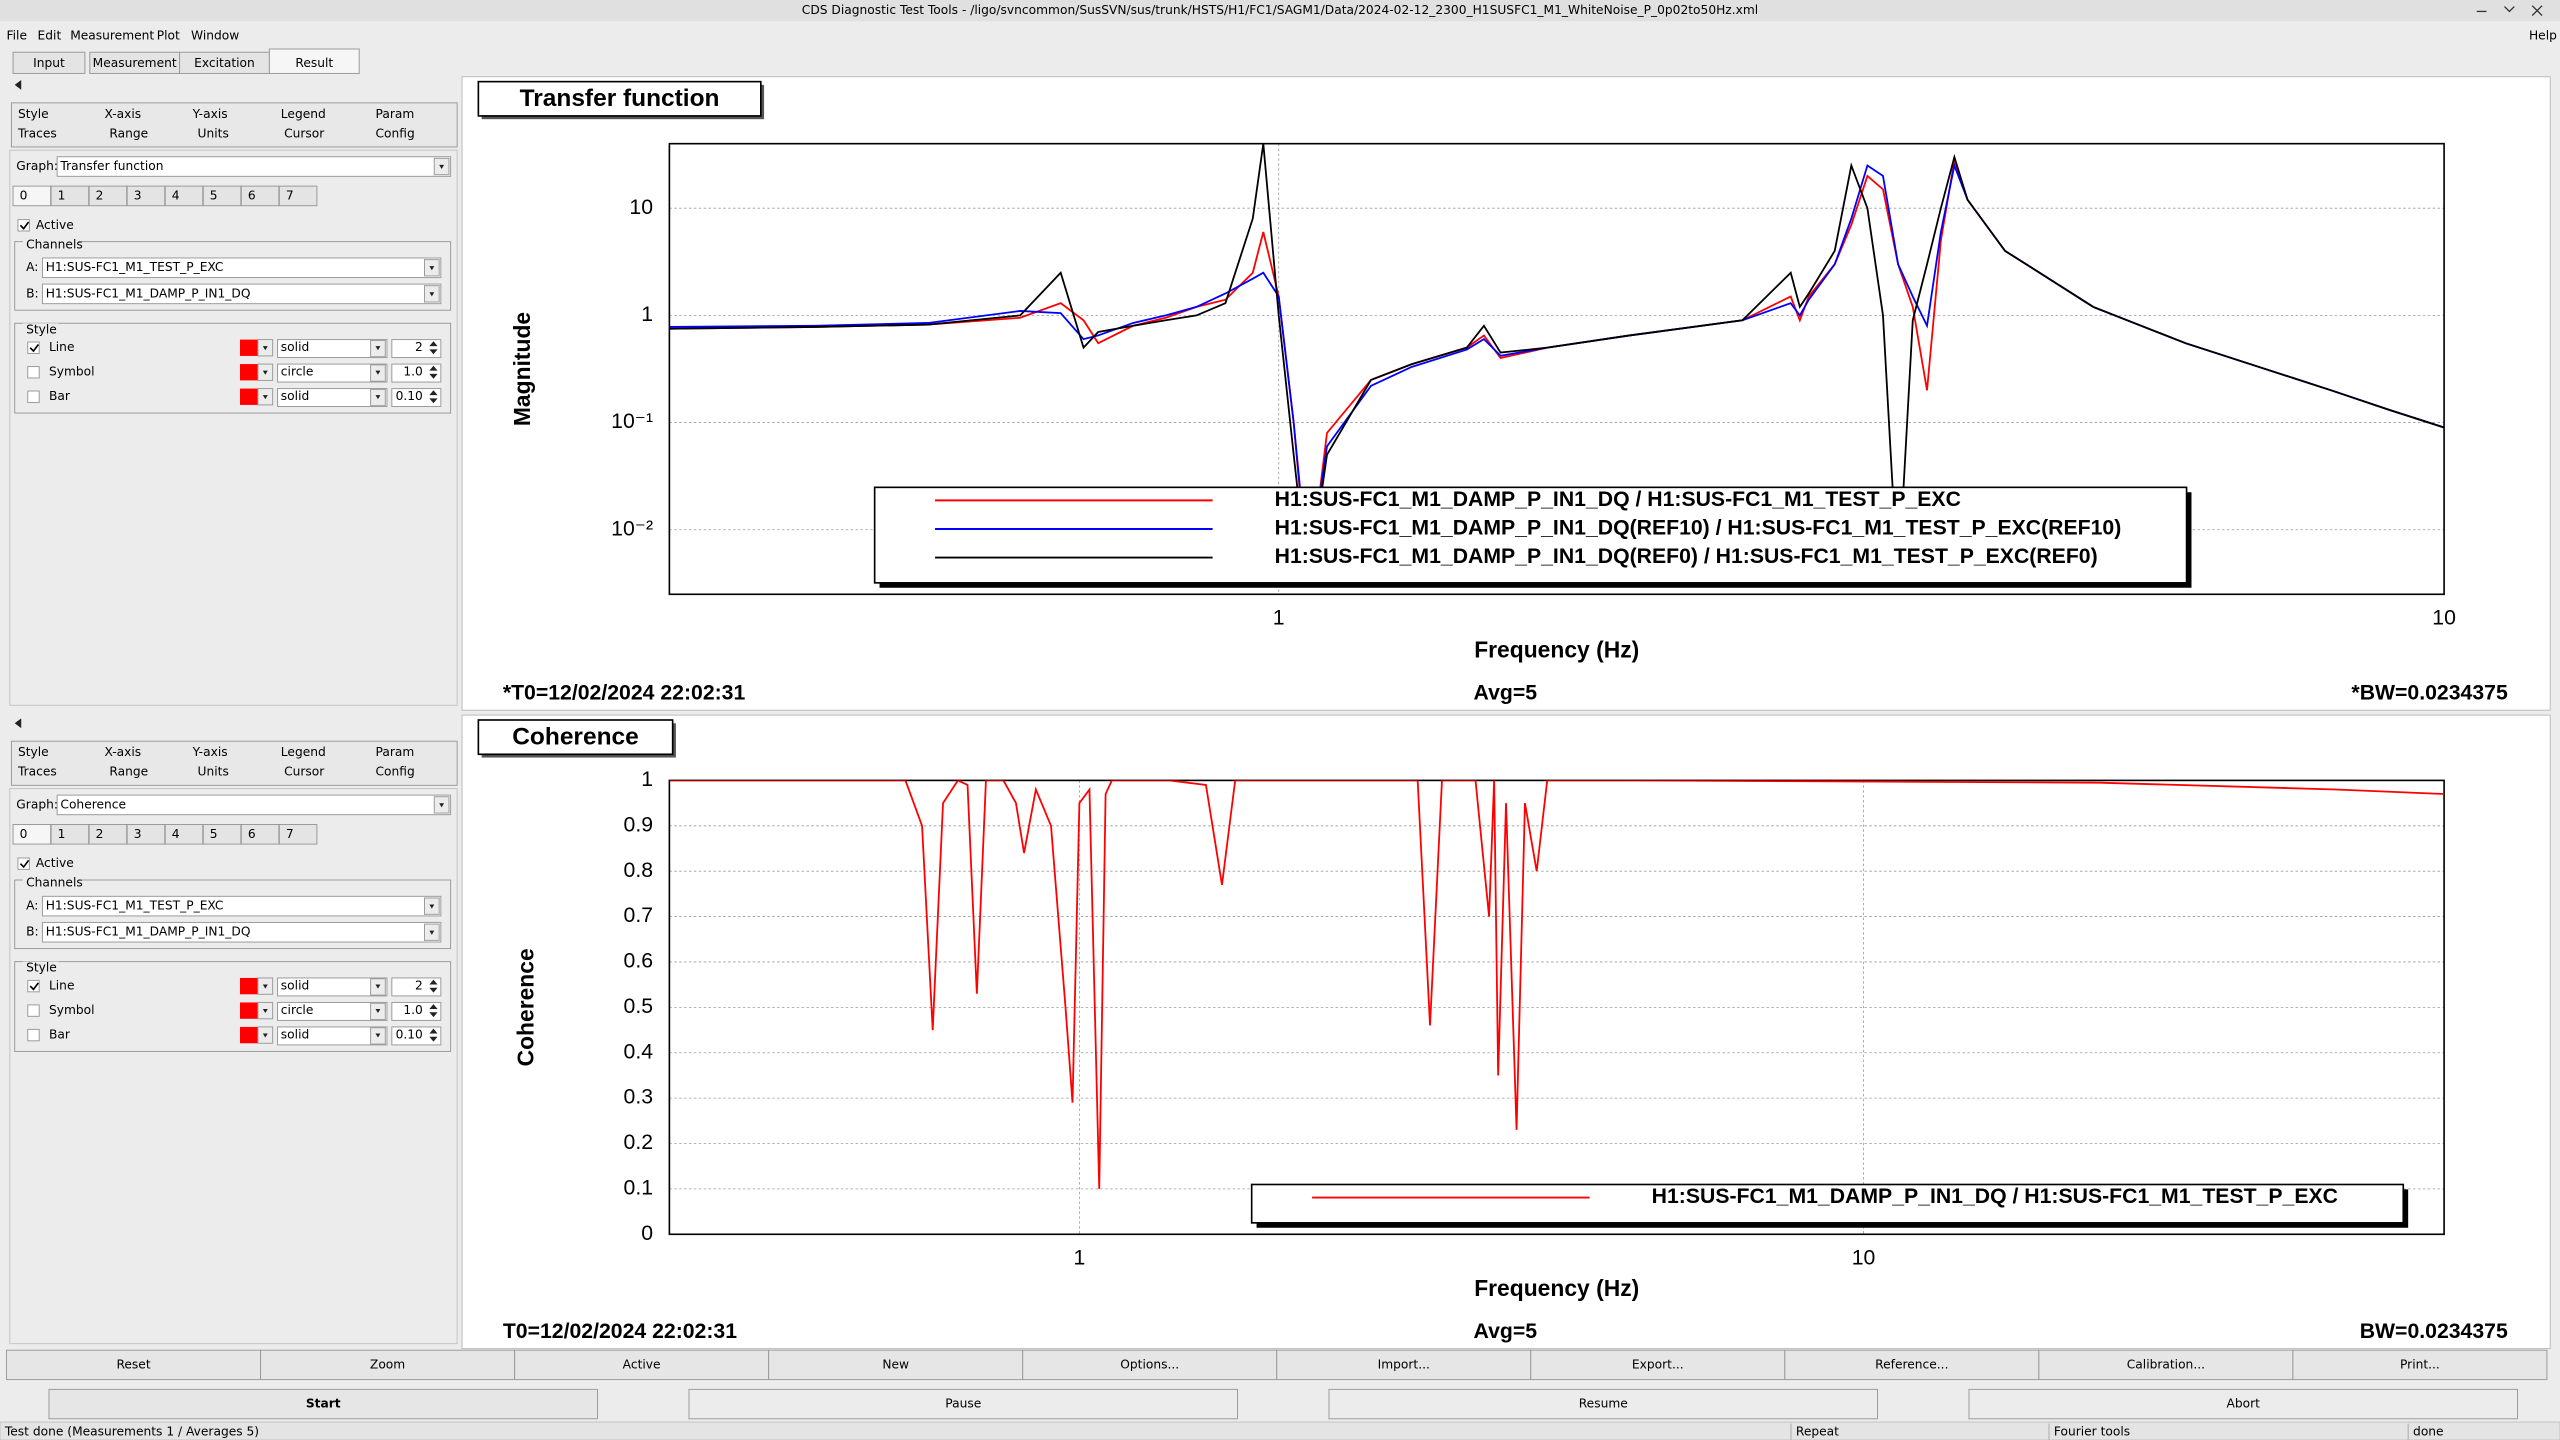 The height and width of the screenshot is (1440, 2560). I want to click on menu-item: File, so click(17, 35).